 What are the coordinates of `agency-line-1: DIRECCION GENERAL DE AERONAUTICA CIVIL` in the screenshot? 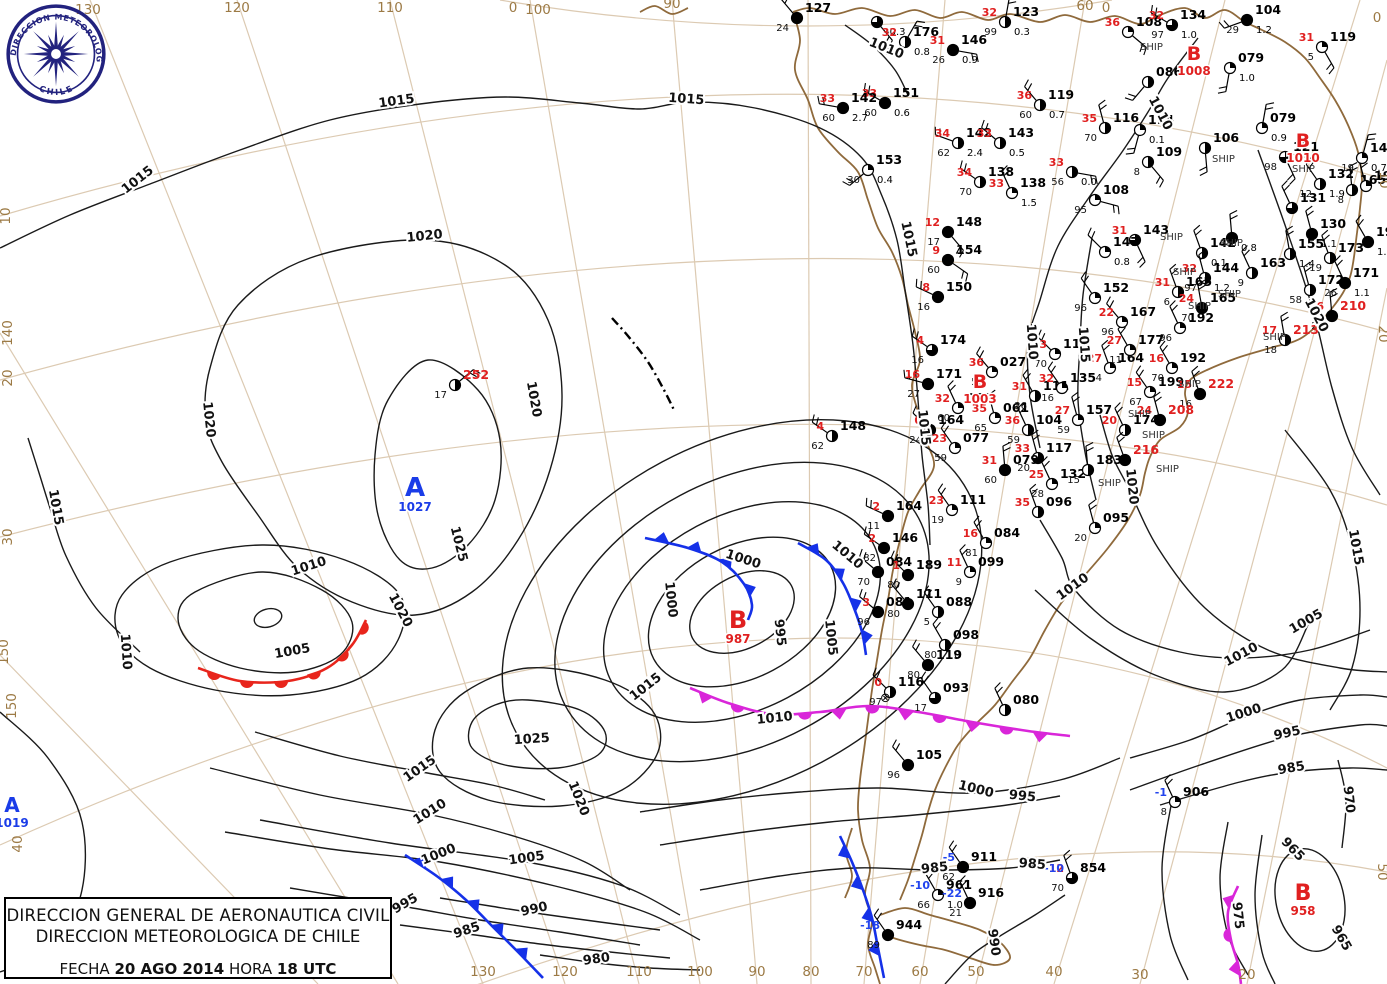 It's located at (198, 915).